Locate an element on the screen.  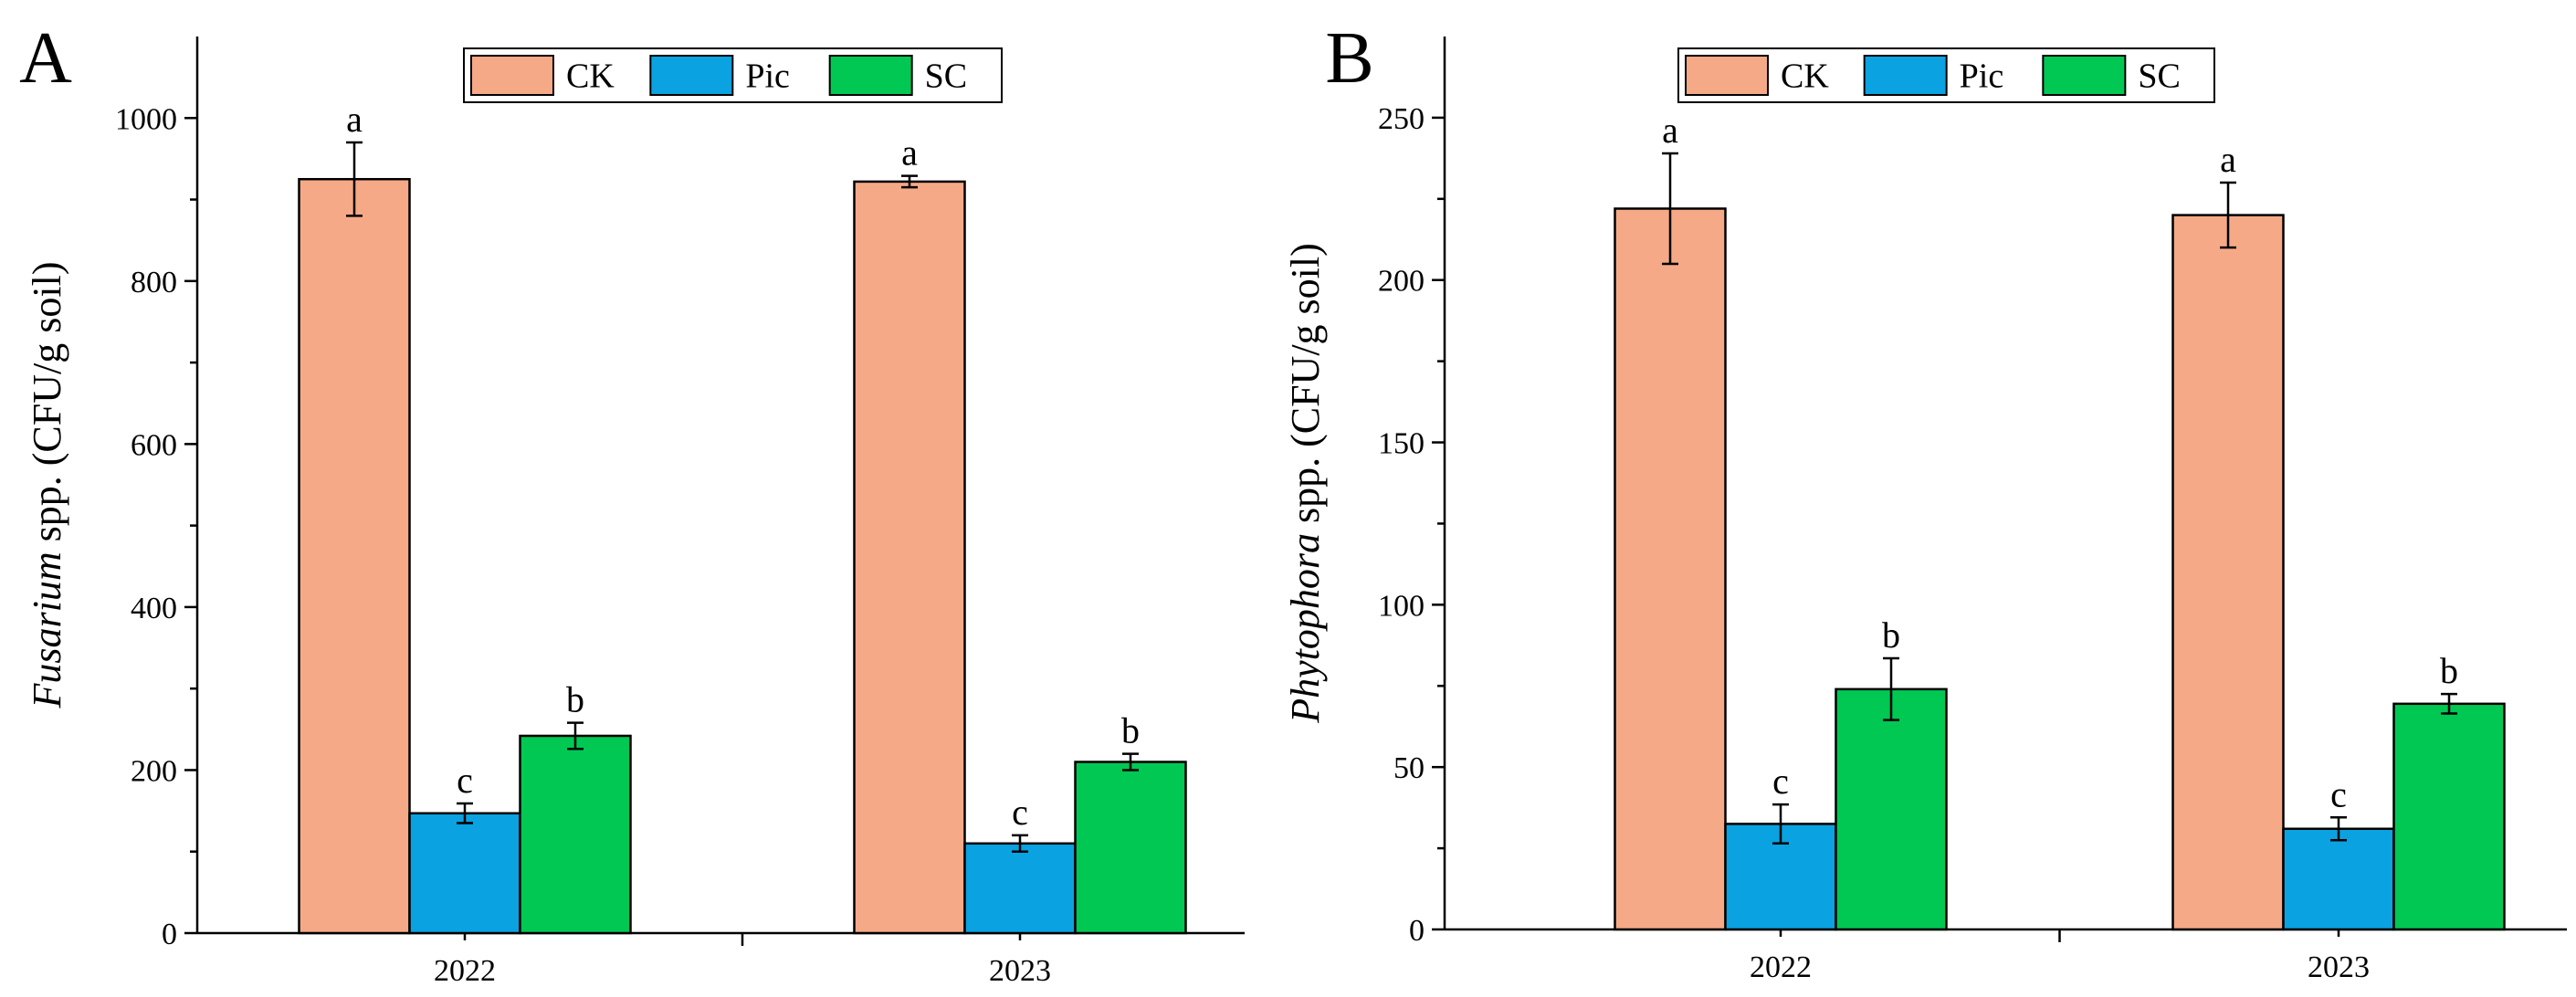
y-axis-title-genus: Phytophora is located at coordinates (1305, 628).